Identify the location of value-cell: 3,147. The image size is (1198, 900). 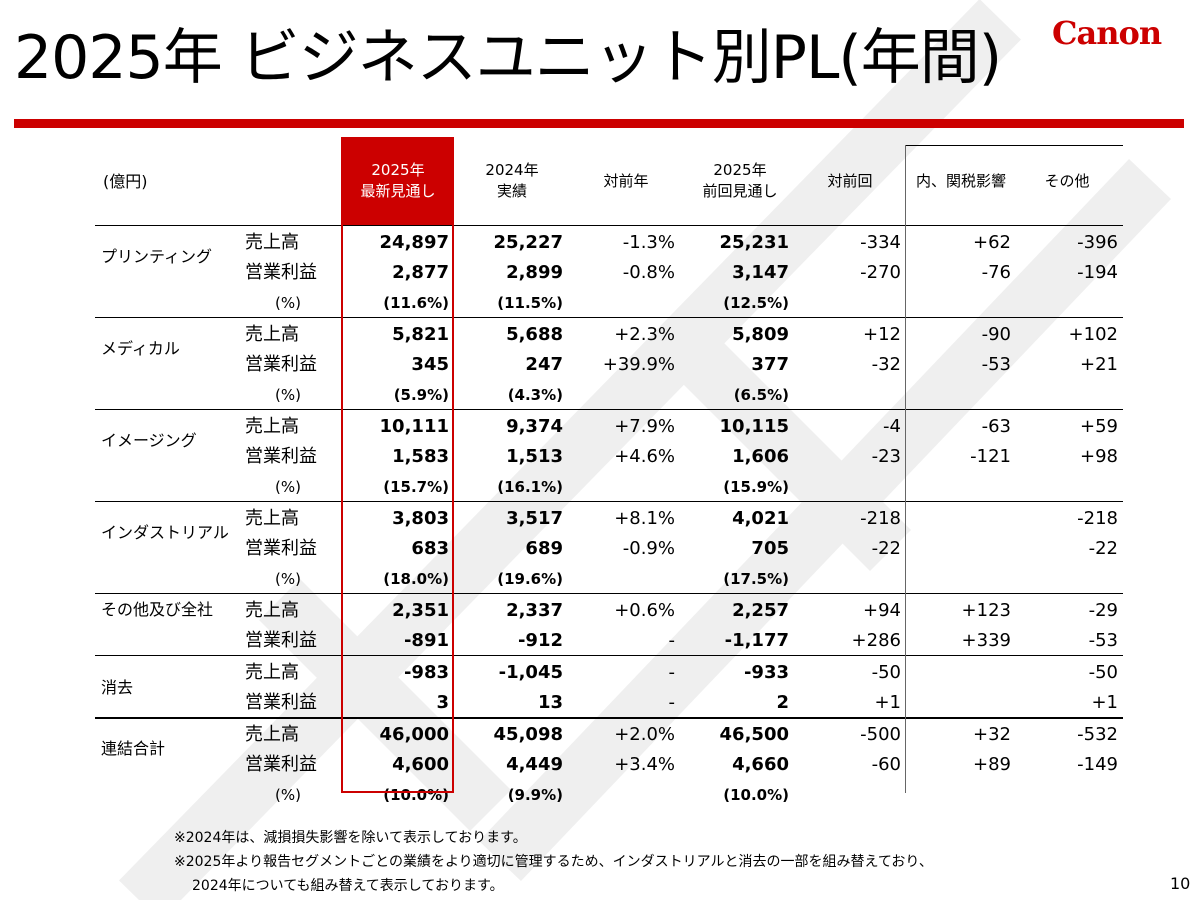
(760, 272).